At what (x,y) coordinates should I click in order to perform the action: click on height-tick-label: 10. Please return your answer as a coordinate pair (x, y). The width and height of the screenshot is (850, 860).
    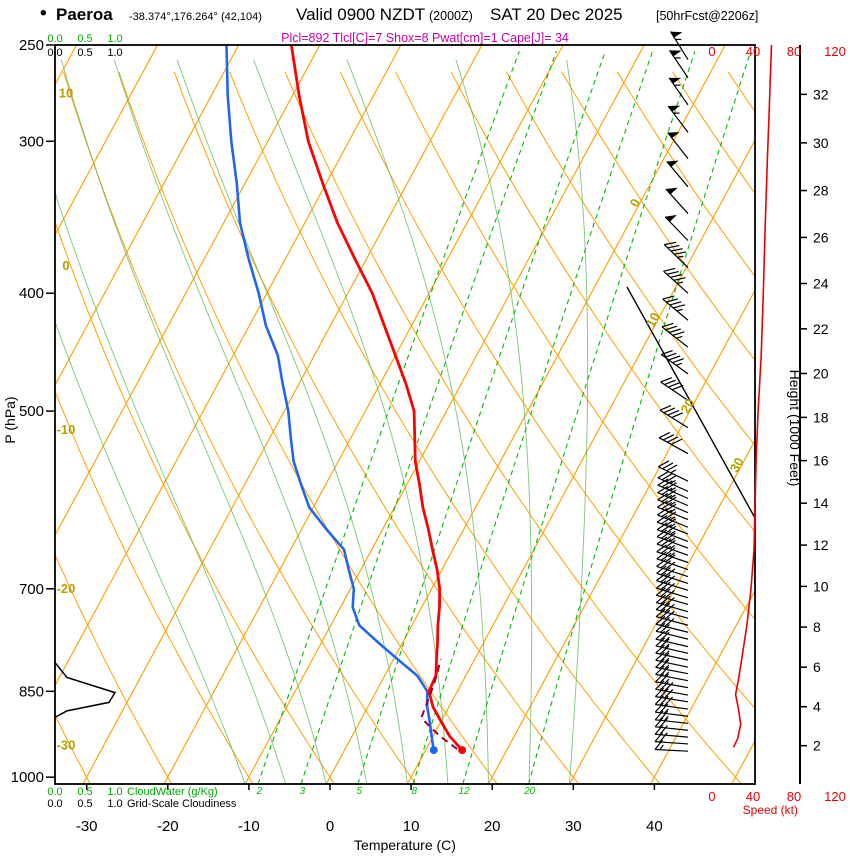
    Looking at the image, I should click on (821, 586).